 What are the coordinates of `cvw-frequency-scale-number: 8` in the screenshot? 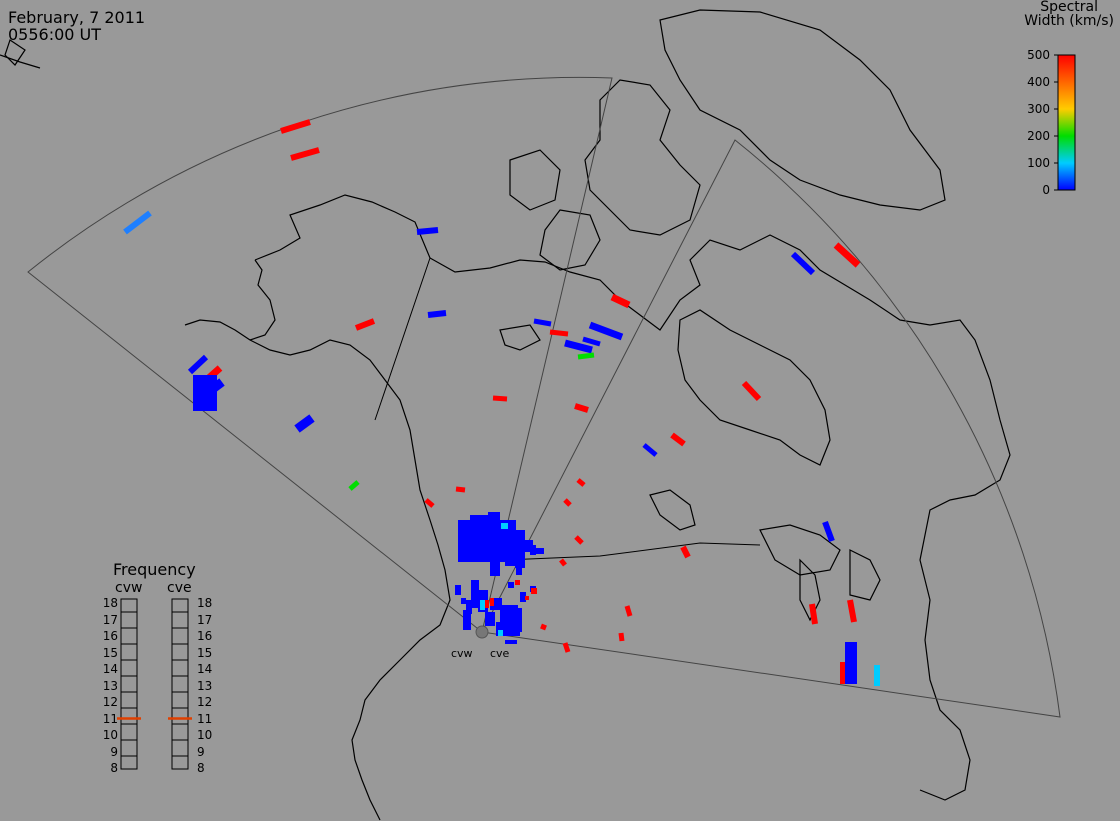 It's located at (114, 768).